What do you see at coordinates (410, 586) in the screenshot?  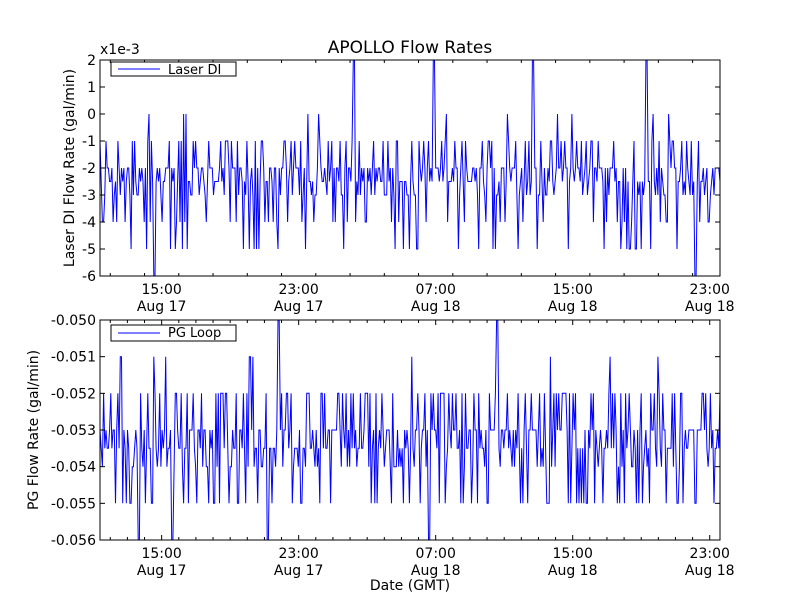 I see `x-axis-label: Date (GMT)` at bounding box center [410, 586].